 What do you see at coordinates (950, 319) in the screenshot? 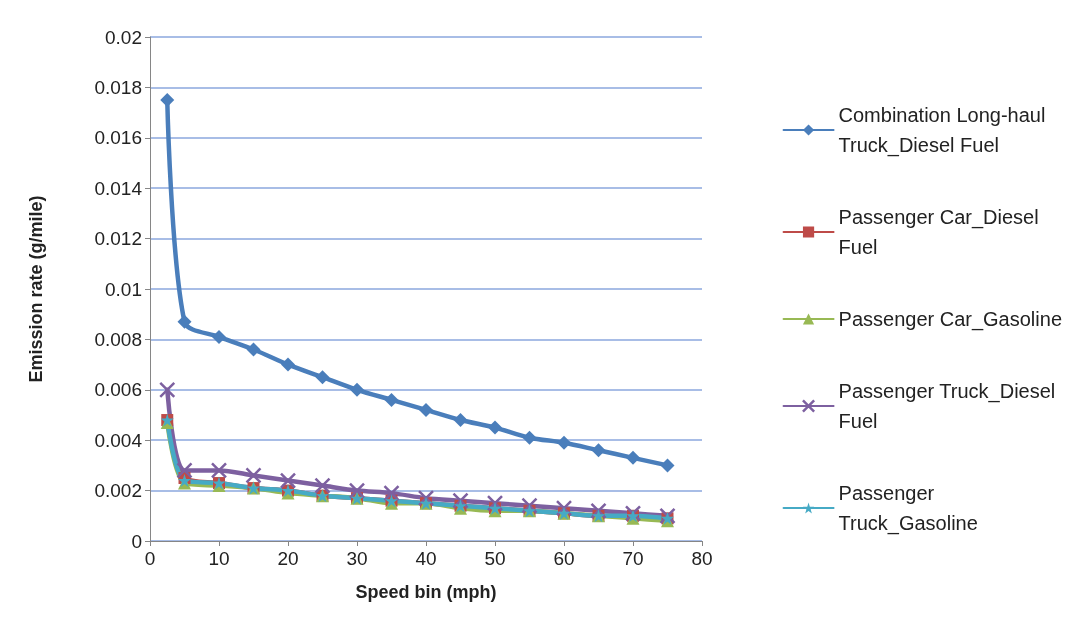
I see `legend-label: Passenger Car_Gasoline` at bounding box center [950, 319].